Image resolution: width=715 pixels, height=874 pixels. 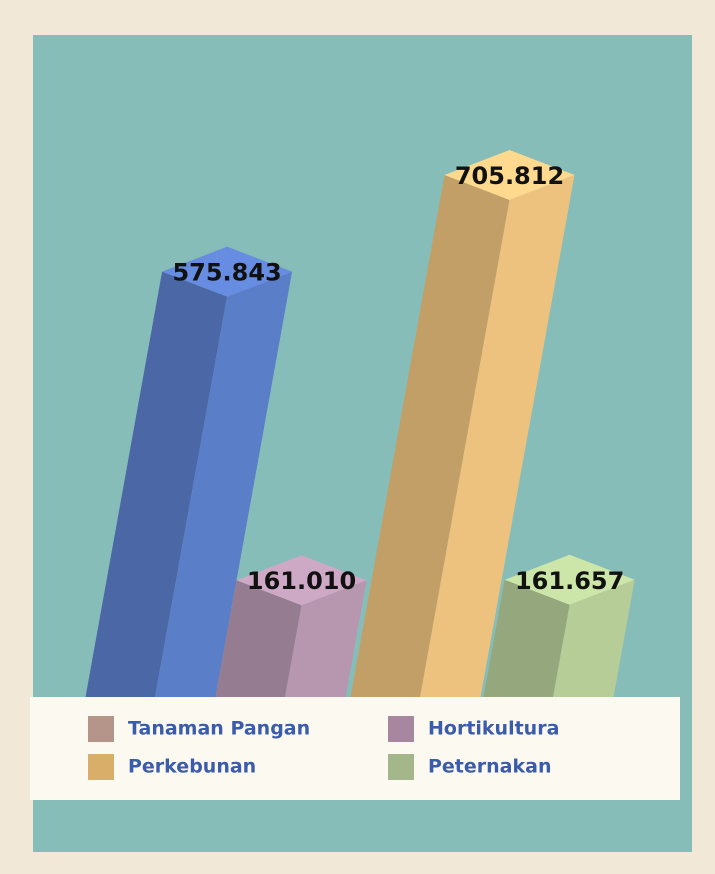 What do you see at coordinates (192, 767) in the screenshot?
I see `legend-label: Perkebunan` at bounding box center [192, 767].